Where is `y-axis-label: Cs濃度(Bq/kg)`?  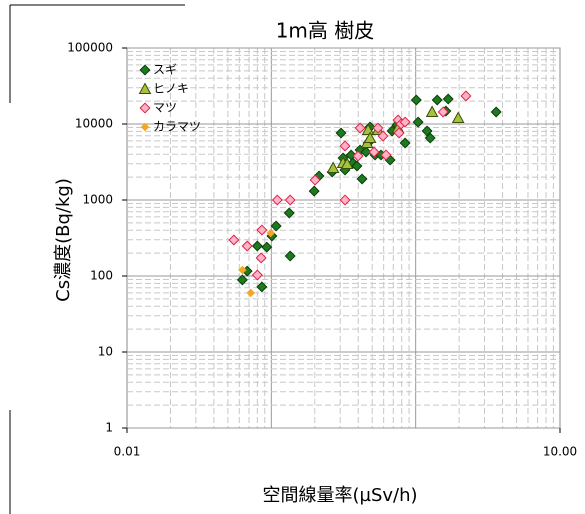
y-axis-label: Cs濃度(Bq/kg) is located at coordinates (63, 240).